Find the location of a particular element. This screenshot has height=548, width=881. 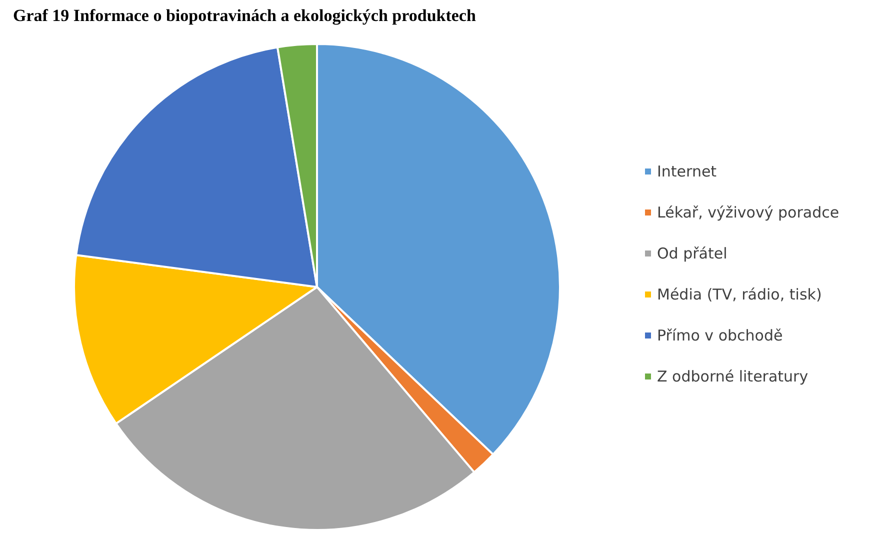

legend-label: Média (TV, rádio, tisk) is located at coordinates (739, 295).